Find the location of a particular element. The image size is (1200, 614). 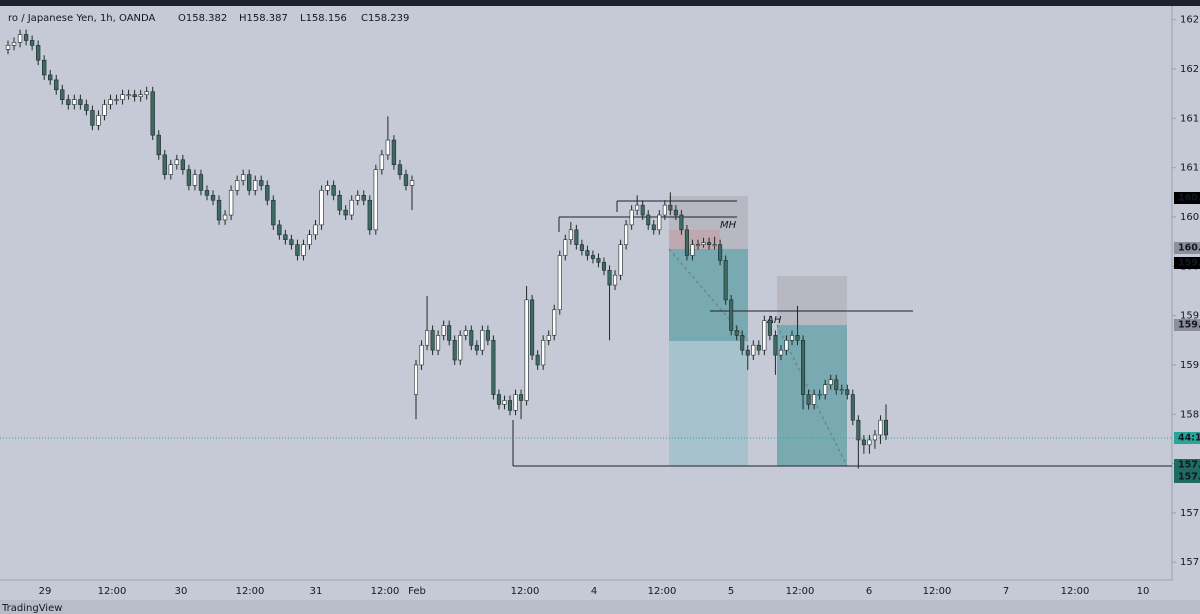

y-tick-label: 159.0 is located at coordinates (1190, 365).